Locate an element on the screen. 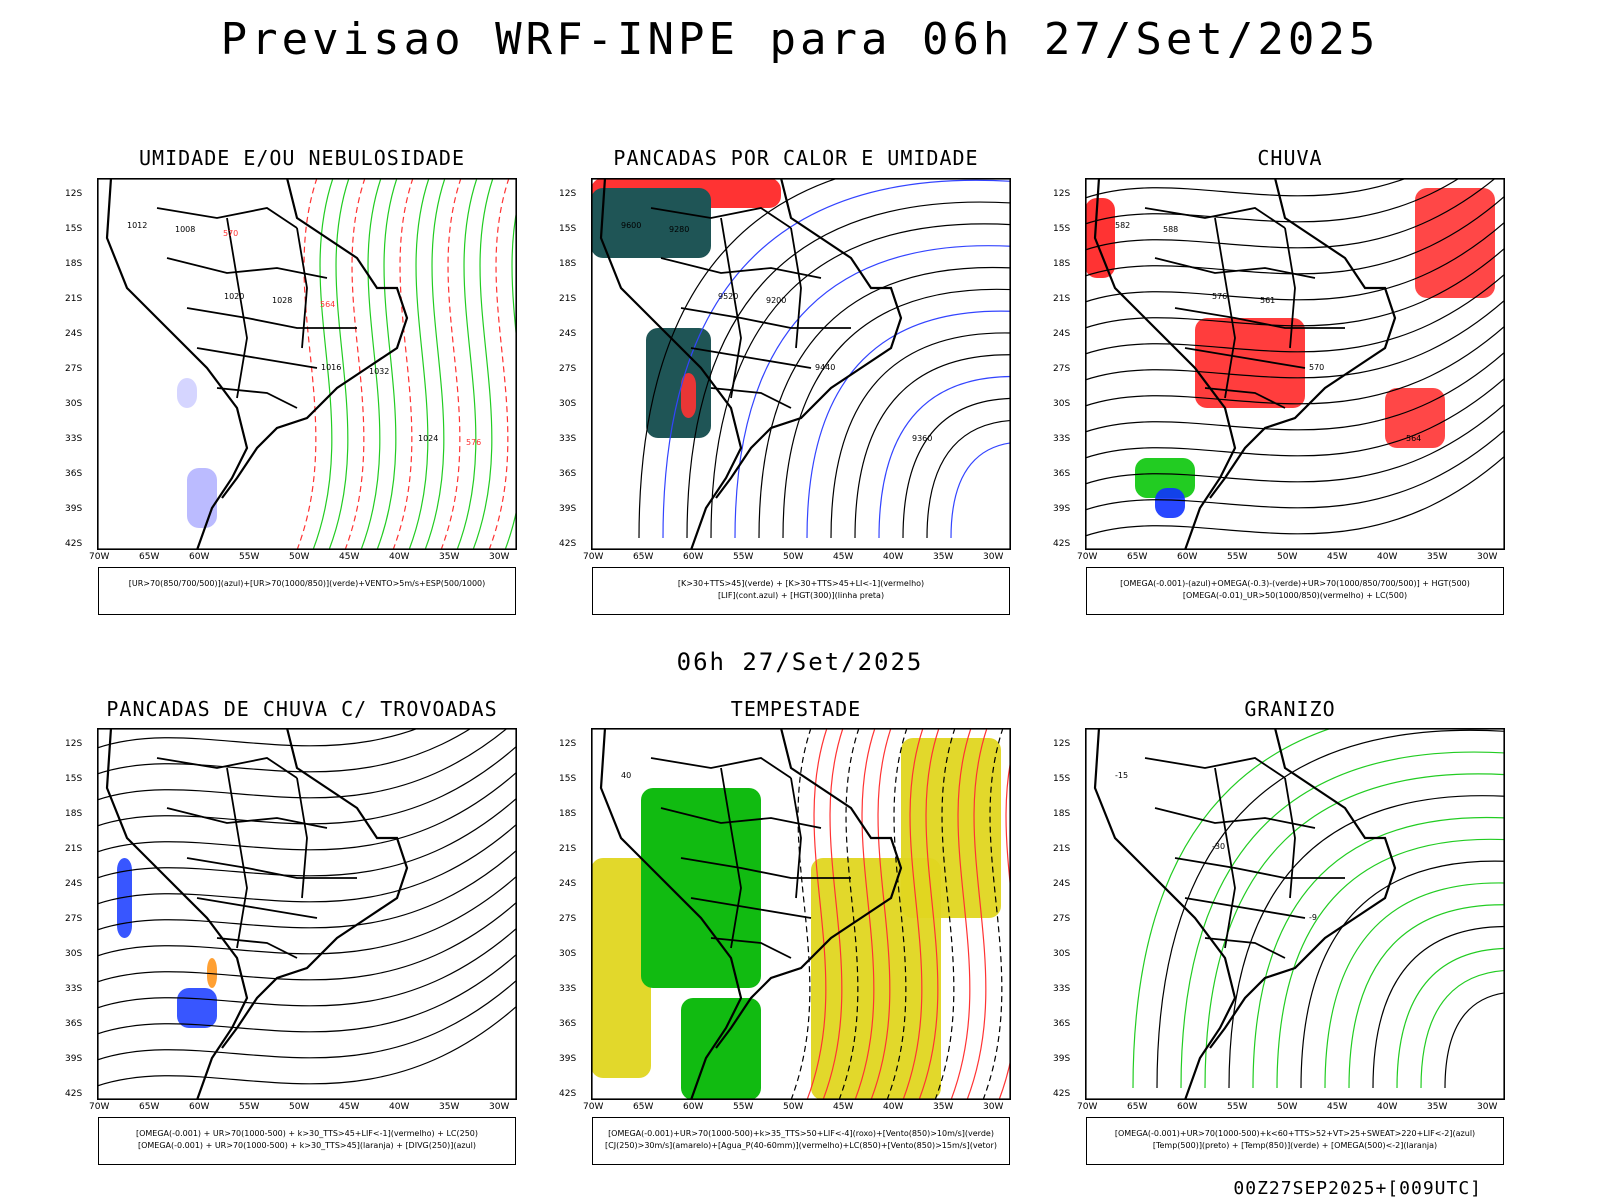 This screenshot has width=1600, height=1200. lat-tick-label: 39S is located at coordinates (1062, 1059).